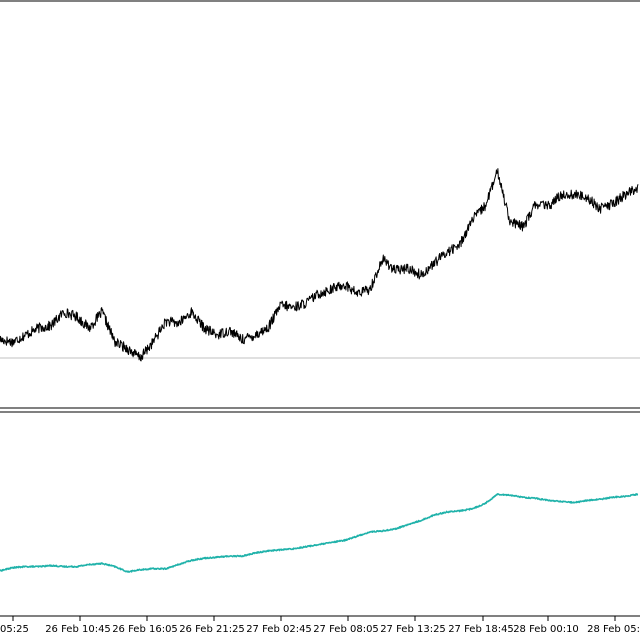 Image resolution: width=640 pixels, height=640 pixels. I want to click on x-tick-label: 05:25, so click(14, 629).